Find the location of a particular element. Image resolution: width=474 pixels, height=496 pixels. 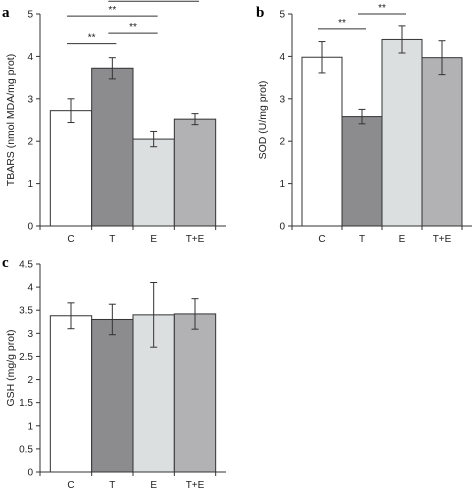

y-axis-label: GSH (mg/g prot) is located at coordinates (11, 367).